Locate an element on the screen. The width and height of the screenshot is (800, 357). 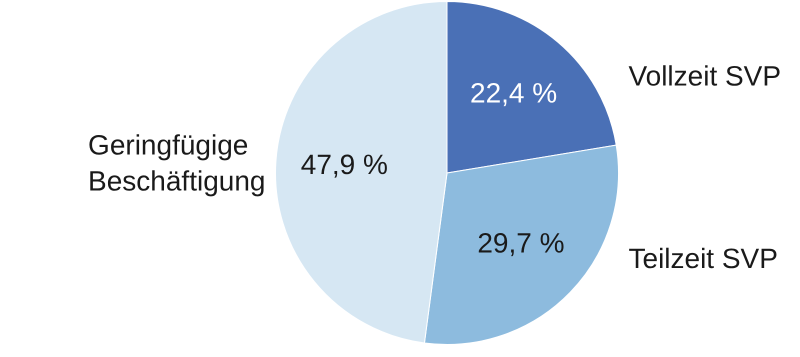
data-label: 22,4 % is located at coordinates (514, 92).